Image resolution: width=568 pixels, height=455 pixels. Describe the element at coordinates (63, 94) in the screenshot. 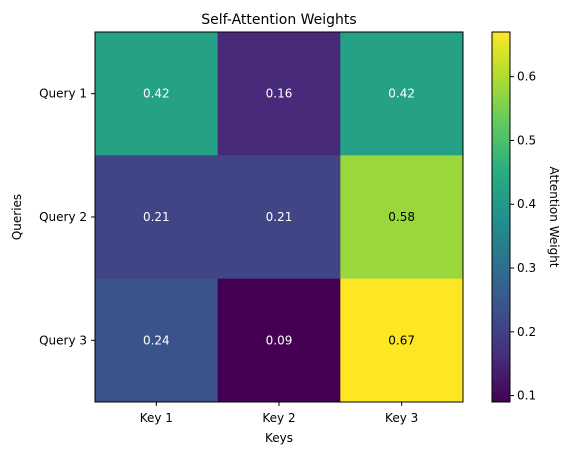

I see `y-tick-label: Query 1` at that location.